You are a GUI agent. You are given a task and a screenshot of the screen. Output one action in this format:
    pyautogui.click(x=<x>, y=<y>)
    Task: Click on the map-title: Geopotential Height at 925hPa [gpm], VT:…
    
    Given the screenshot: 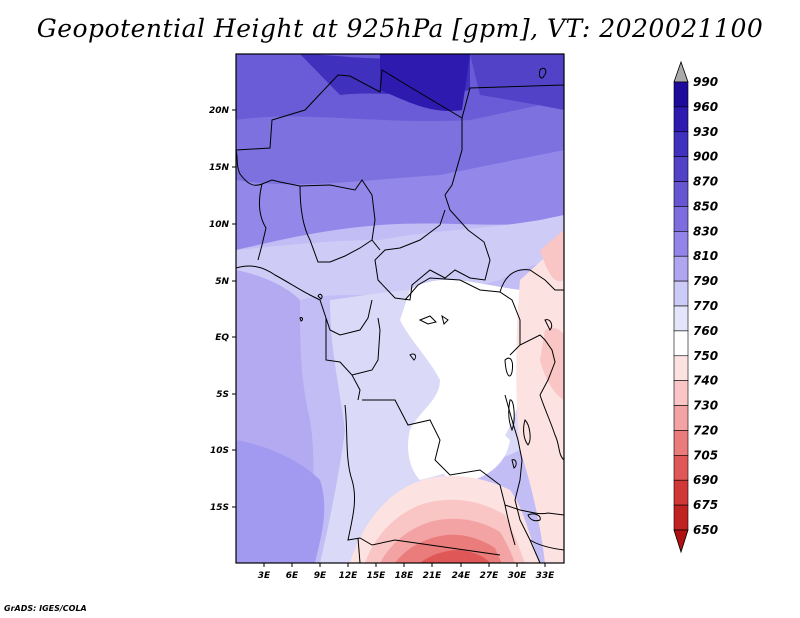 What is the action you would take?
    pyautogui.click(x=400, y=28)
    